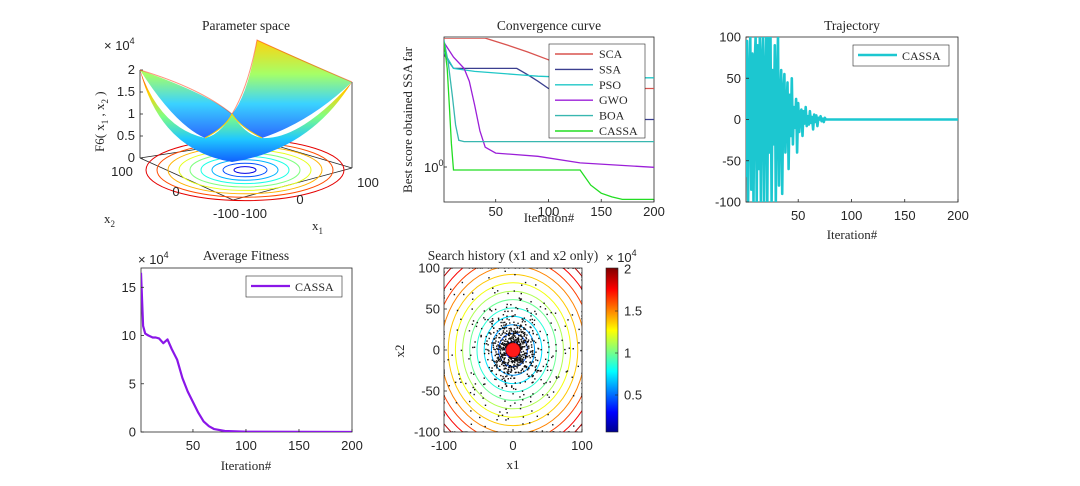  I want to click on x2-tick-label: 0, so click(175, 191).